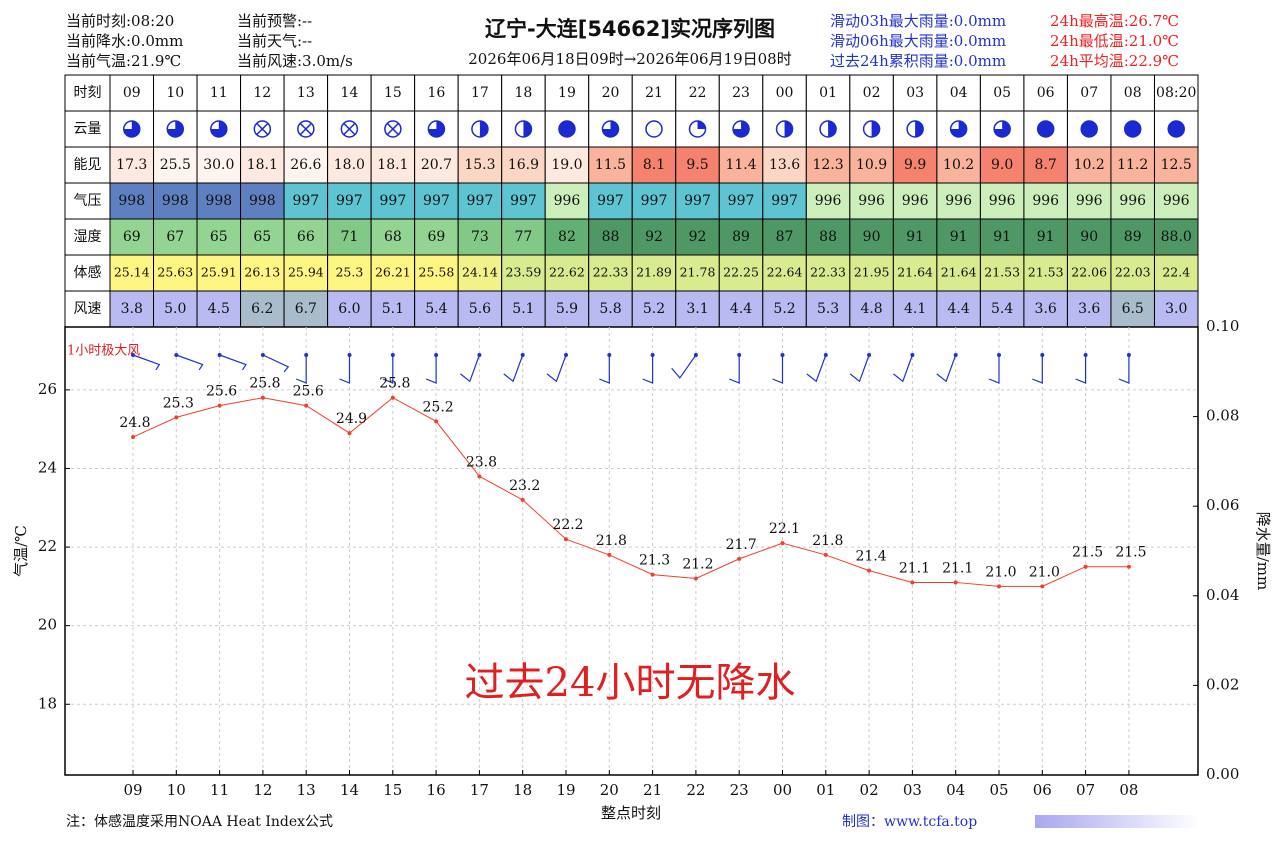 The image size is (1280, 843). I want to click on x-tick-label: 19, so click(565, 790).